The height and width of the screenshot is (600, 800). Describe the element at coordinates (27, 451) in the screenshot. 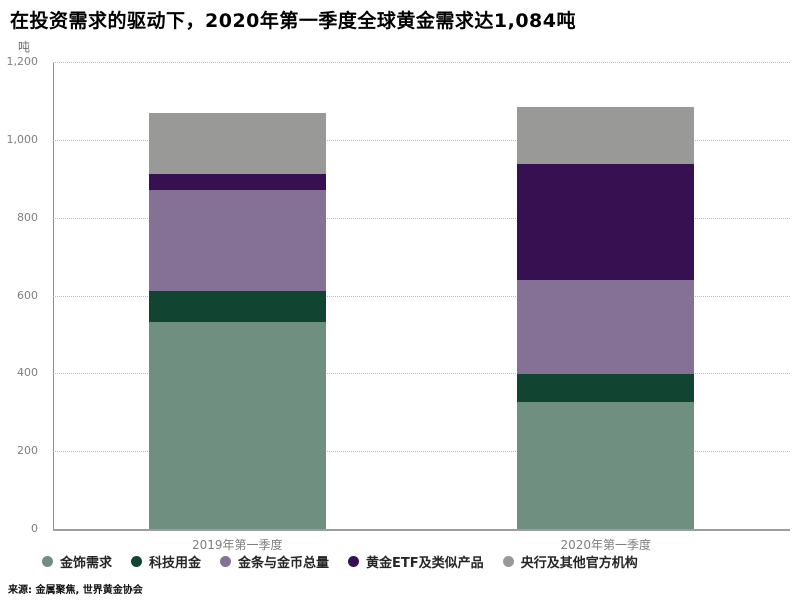

I see `y-tick-label-200: 200` at that location.